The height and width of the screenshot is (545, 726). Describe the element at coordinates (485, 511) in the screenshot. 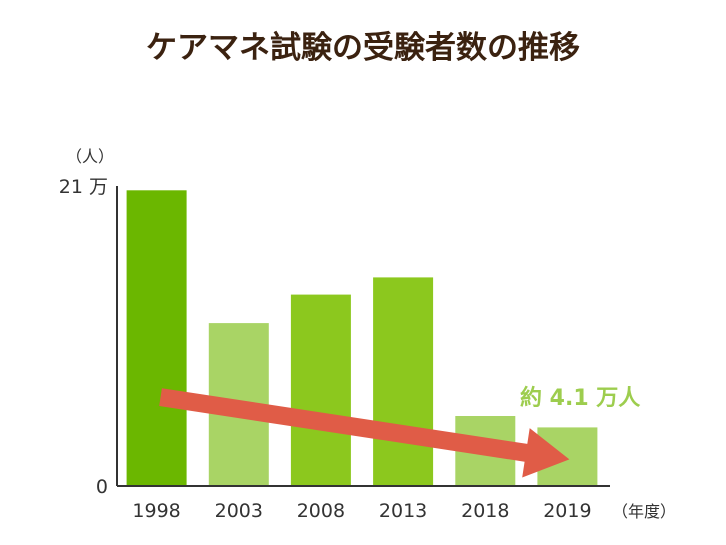

I see `x-tick-label-2018: 2018` at that location.